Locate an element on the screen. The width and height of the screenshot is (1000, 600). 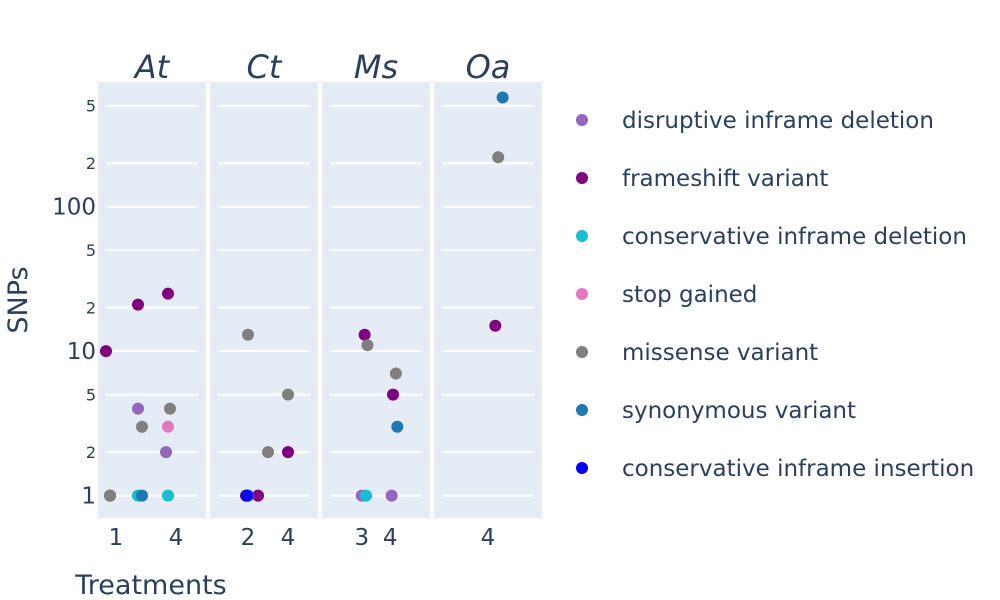
legend-label: frameshift variant is located at coordinates (725, 179).